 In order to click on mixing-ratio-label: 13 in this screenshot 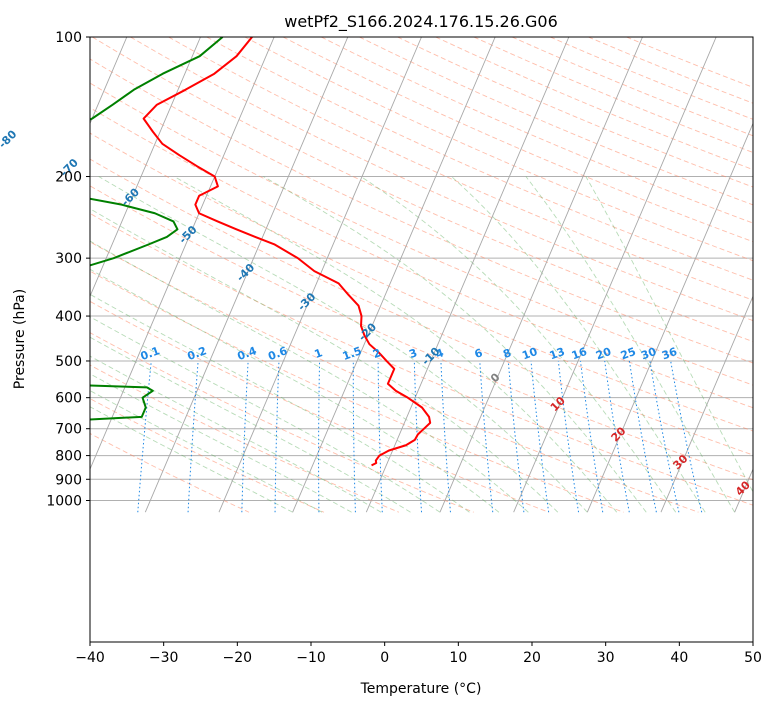, I will do `click(557, 353)`.